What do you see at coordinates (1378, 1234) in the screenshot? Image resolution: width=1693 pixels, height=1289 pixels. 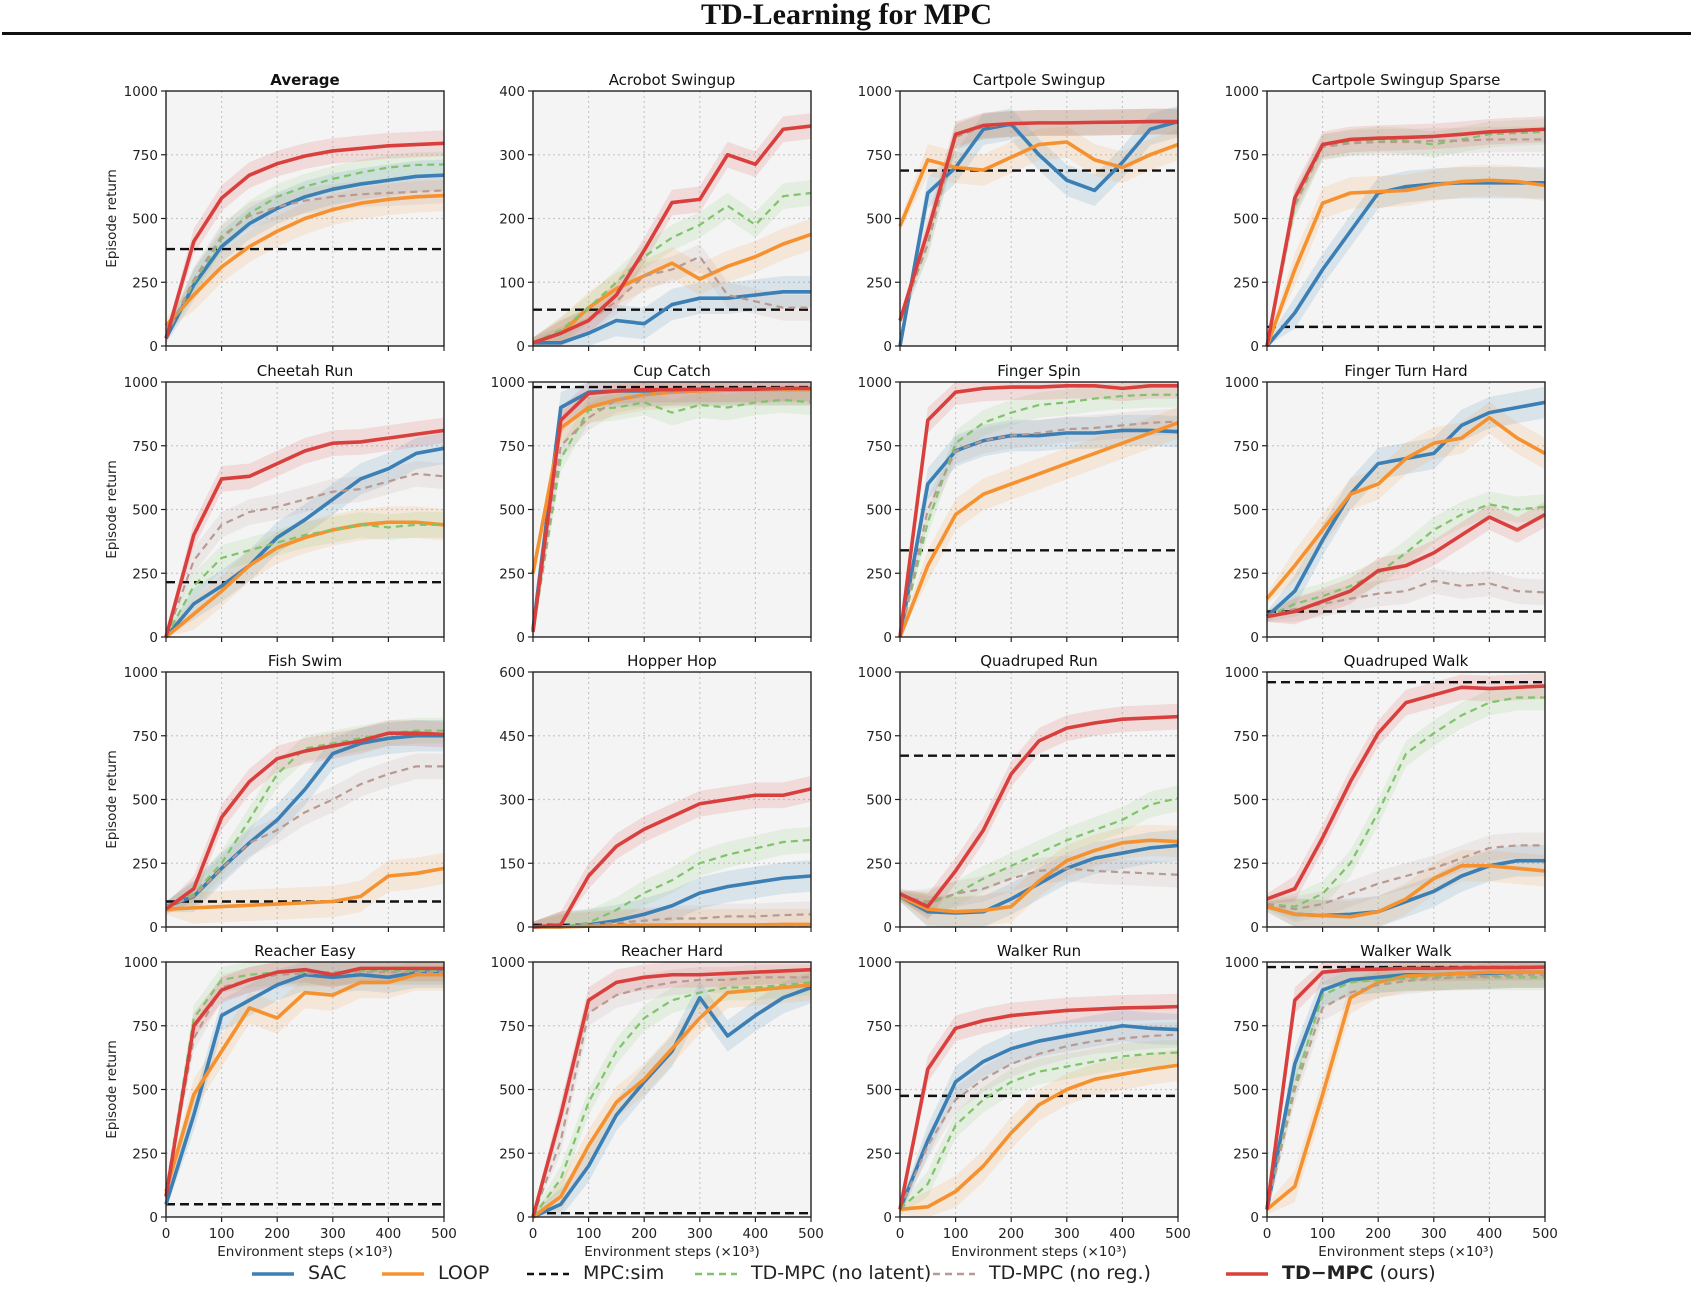 I see `x-tick-label: 200` at bounding box center [1378, 1234].